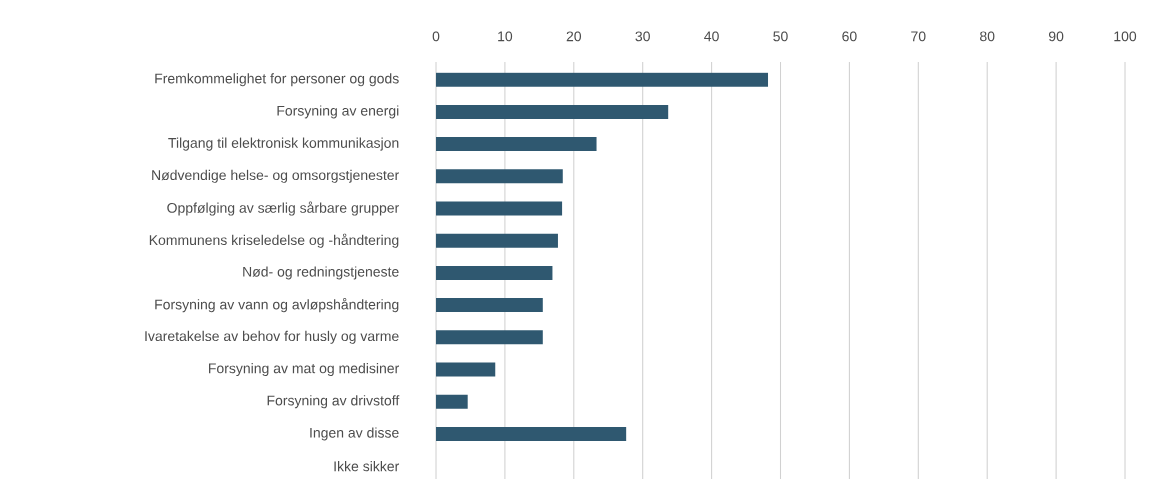  I want to click on y-tick-label: Nød- og redningstjeneste, so click(321, 273).